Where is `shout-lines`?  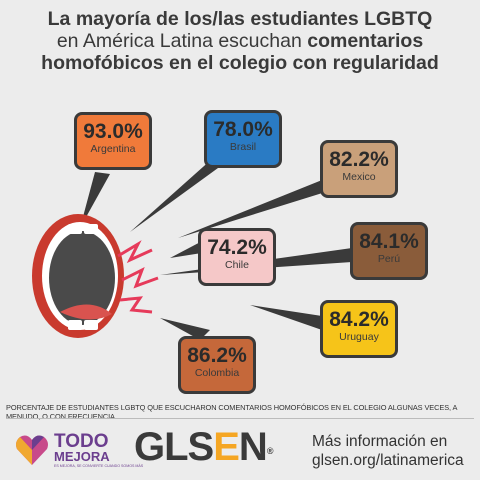 shout-lines is located at coordinates (138, 277).